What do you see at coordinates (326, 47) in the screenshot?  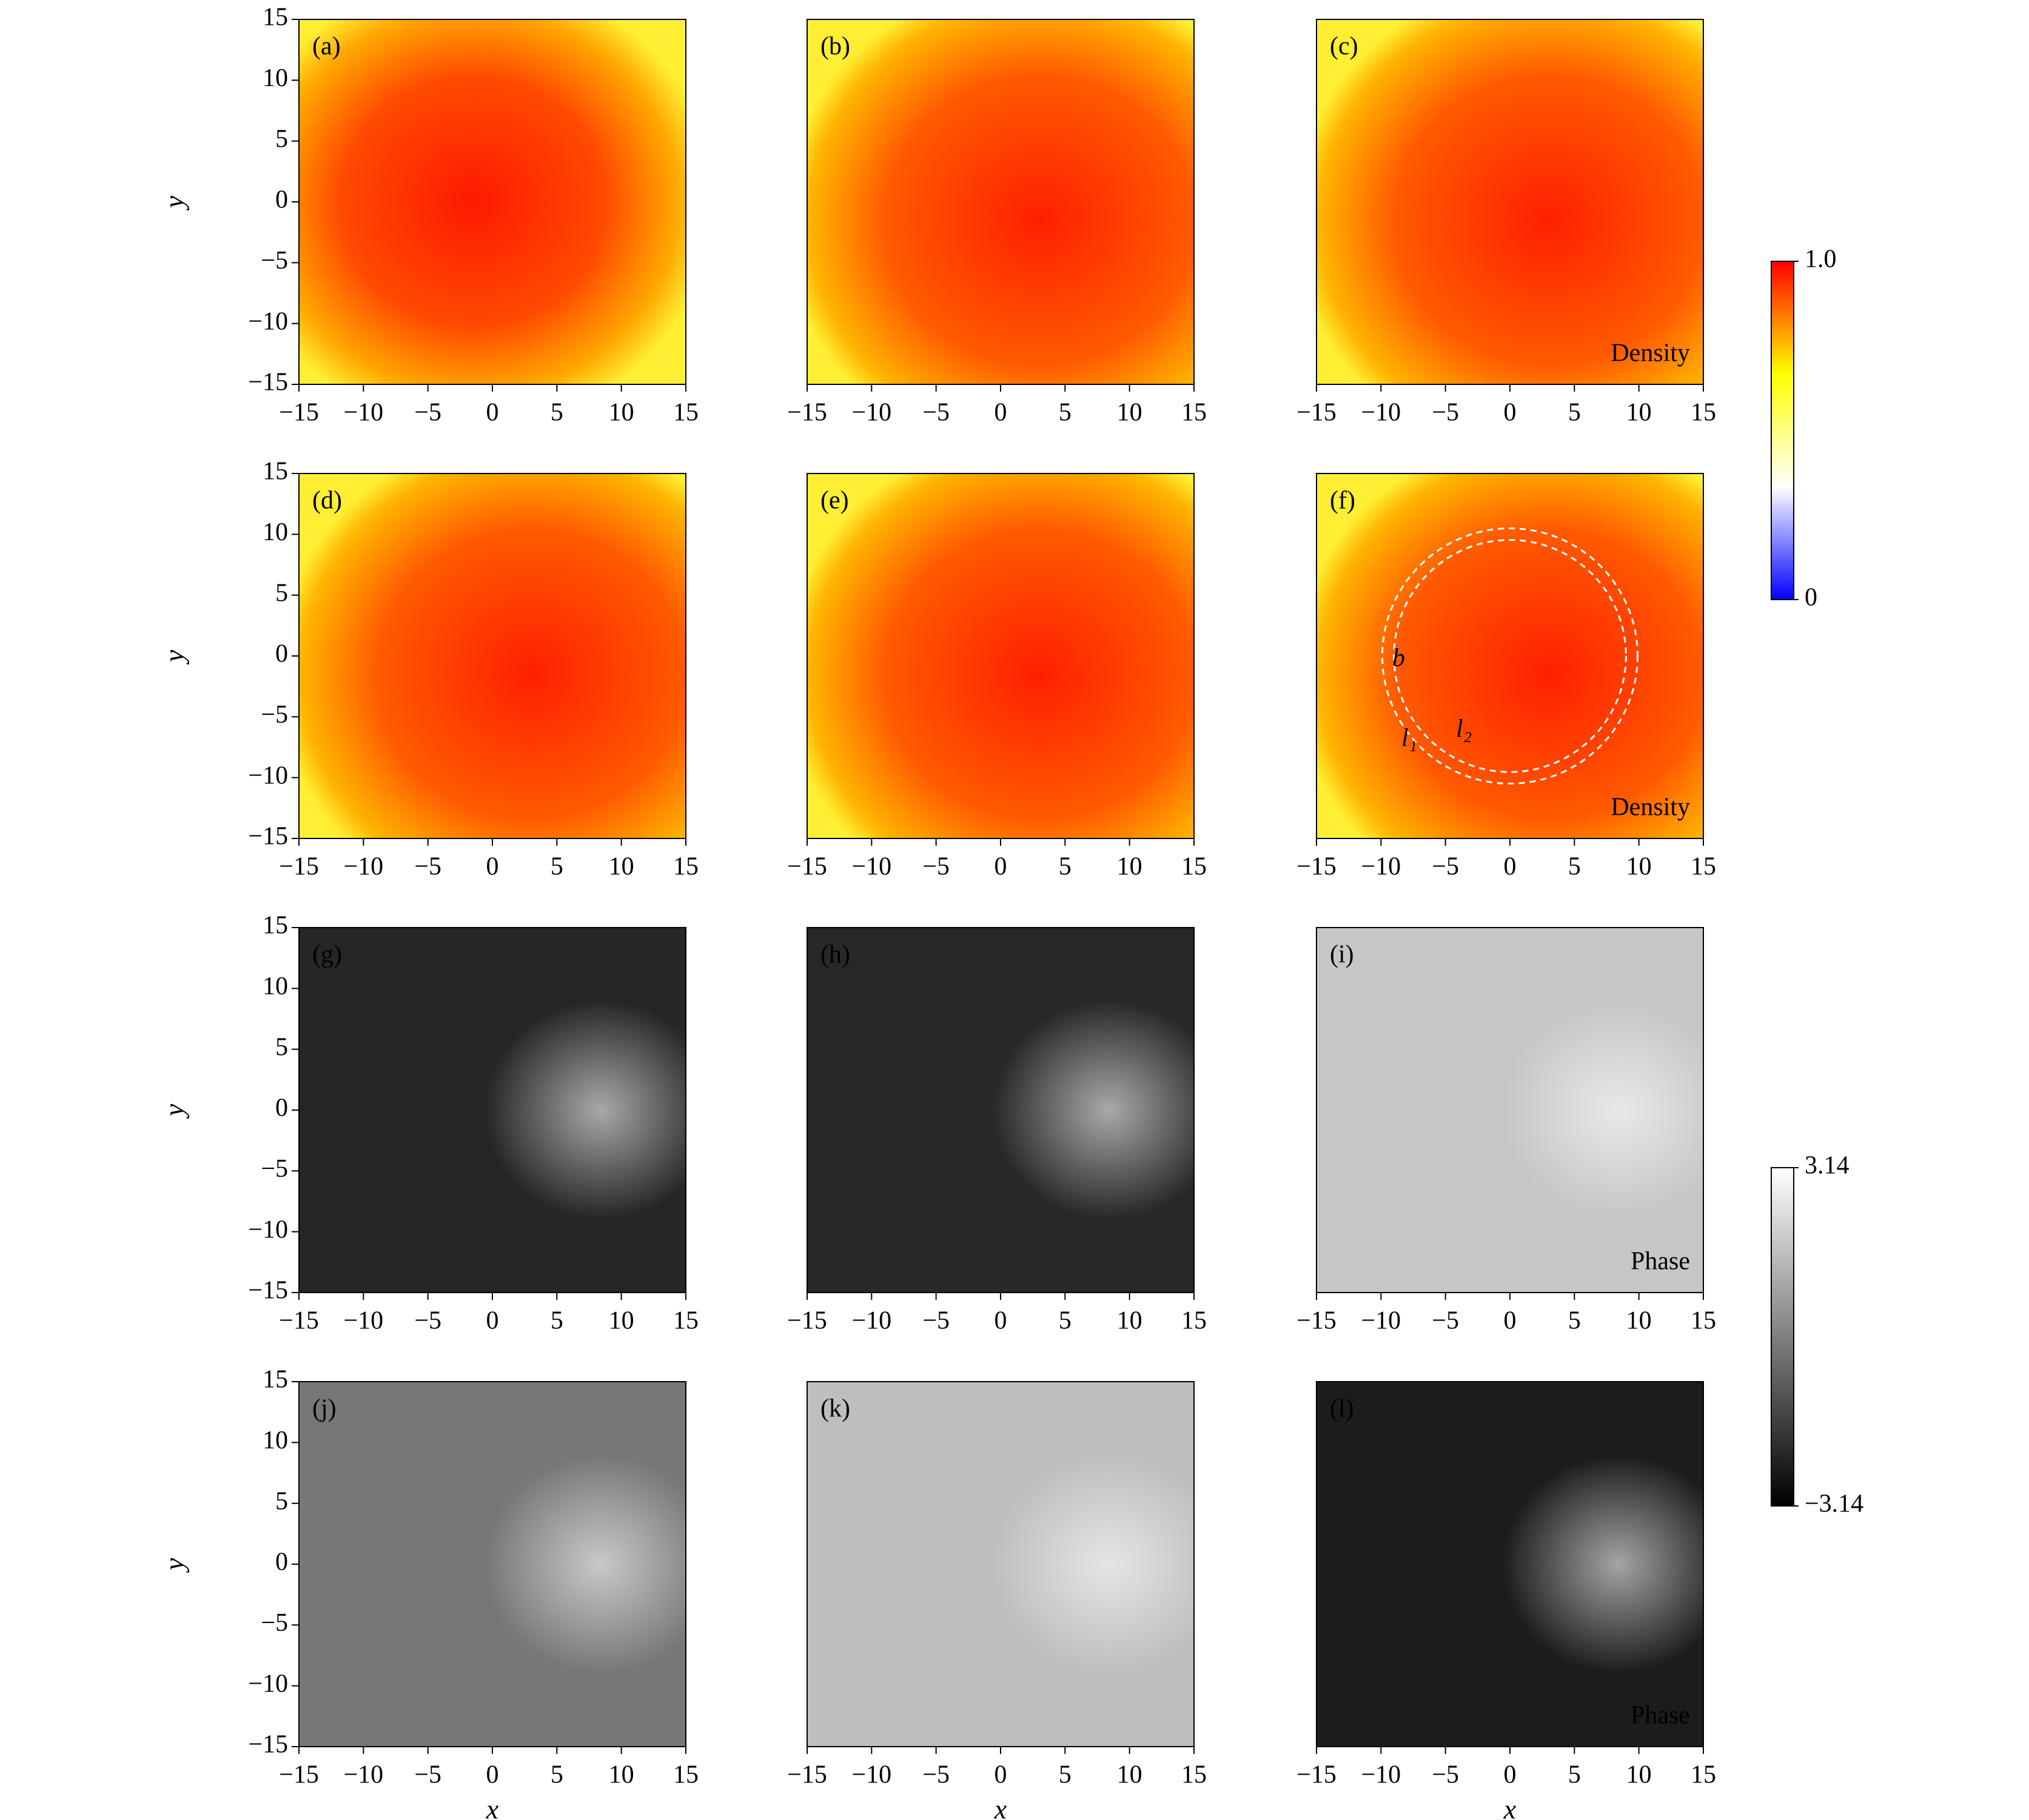 I see `panel-label: (a)` at bounding box center [326, 47].